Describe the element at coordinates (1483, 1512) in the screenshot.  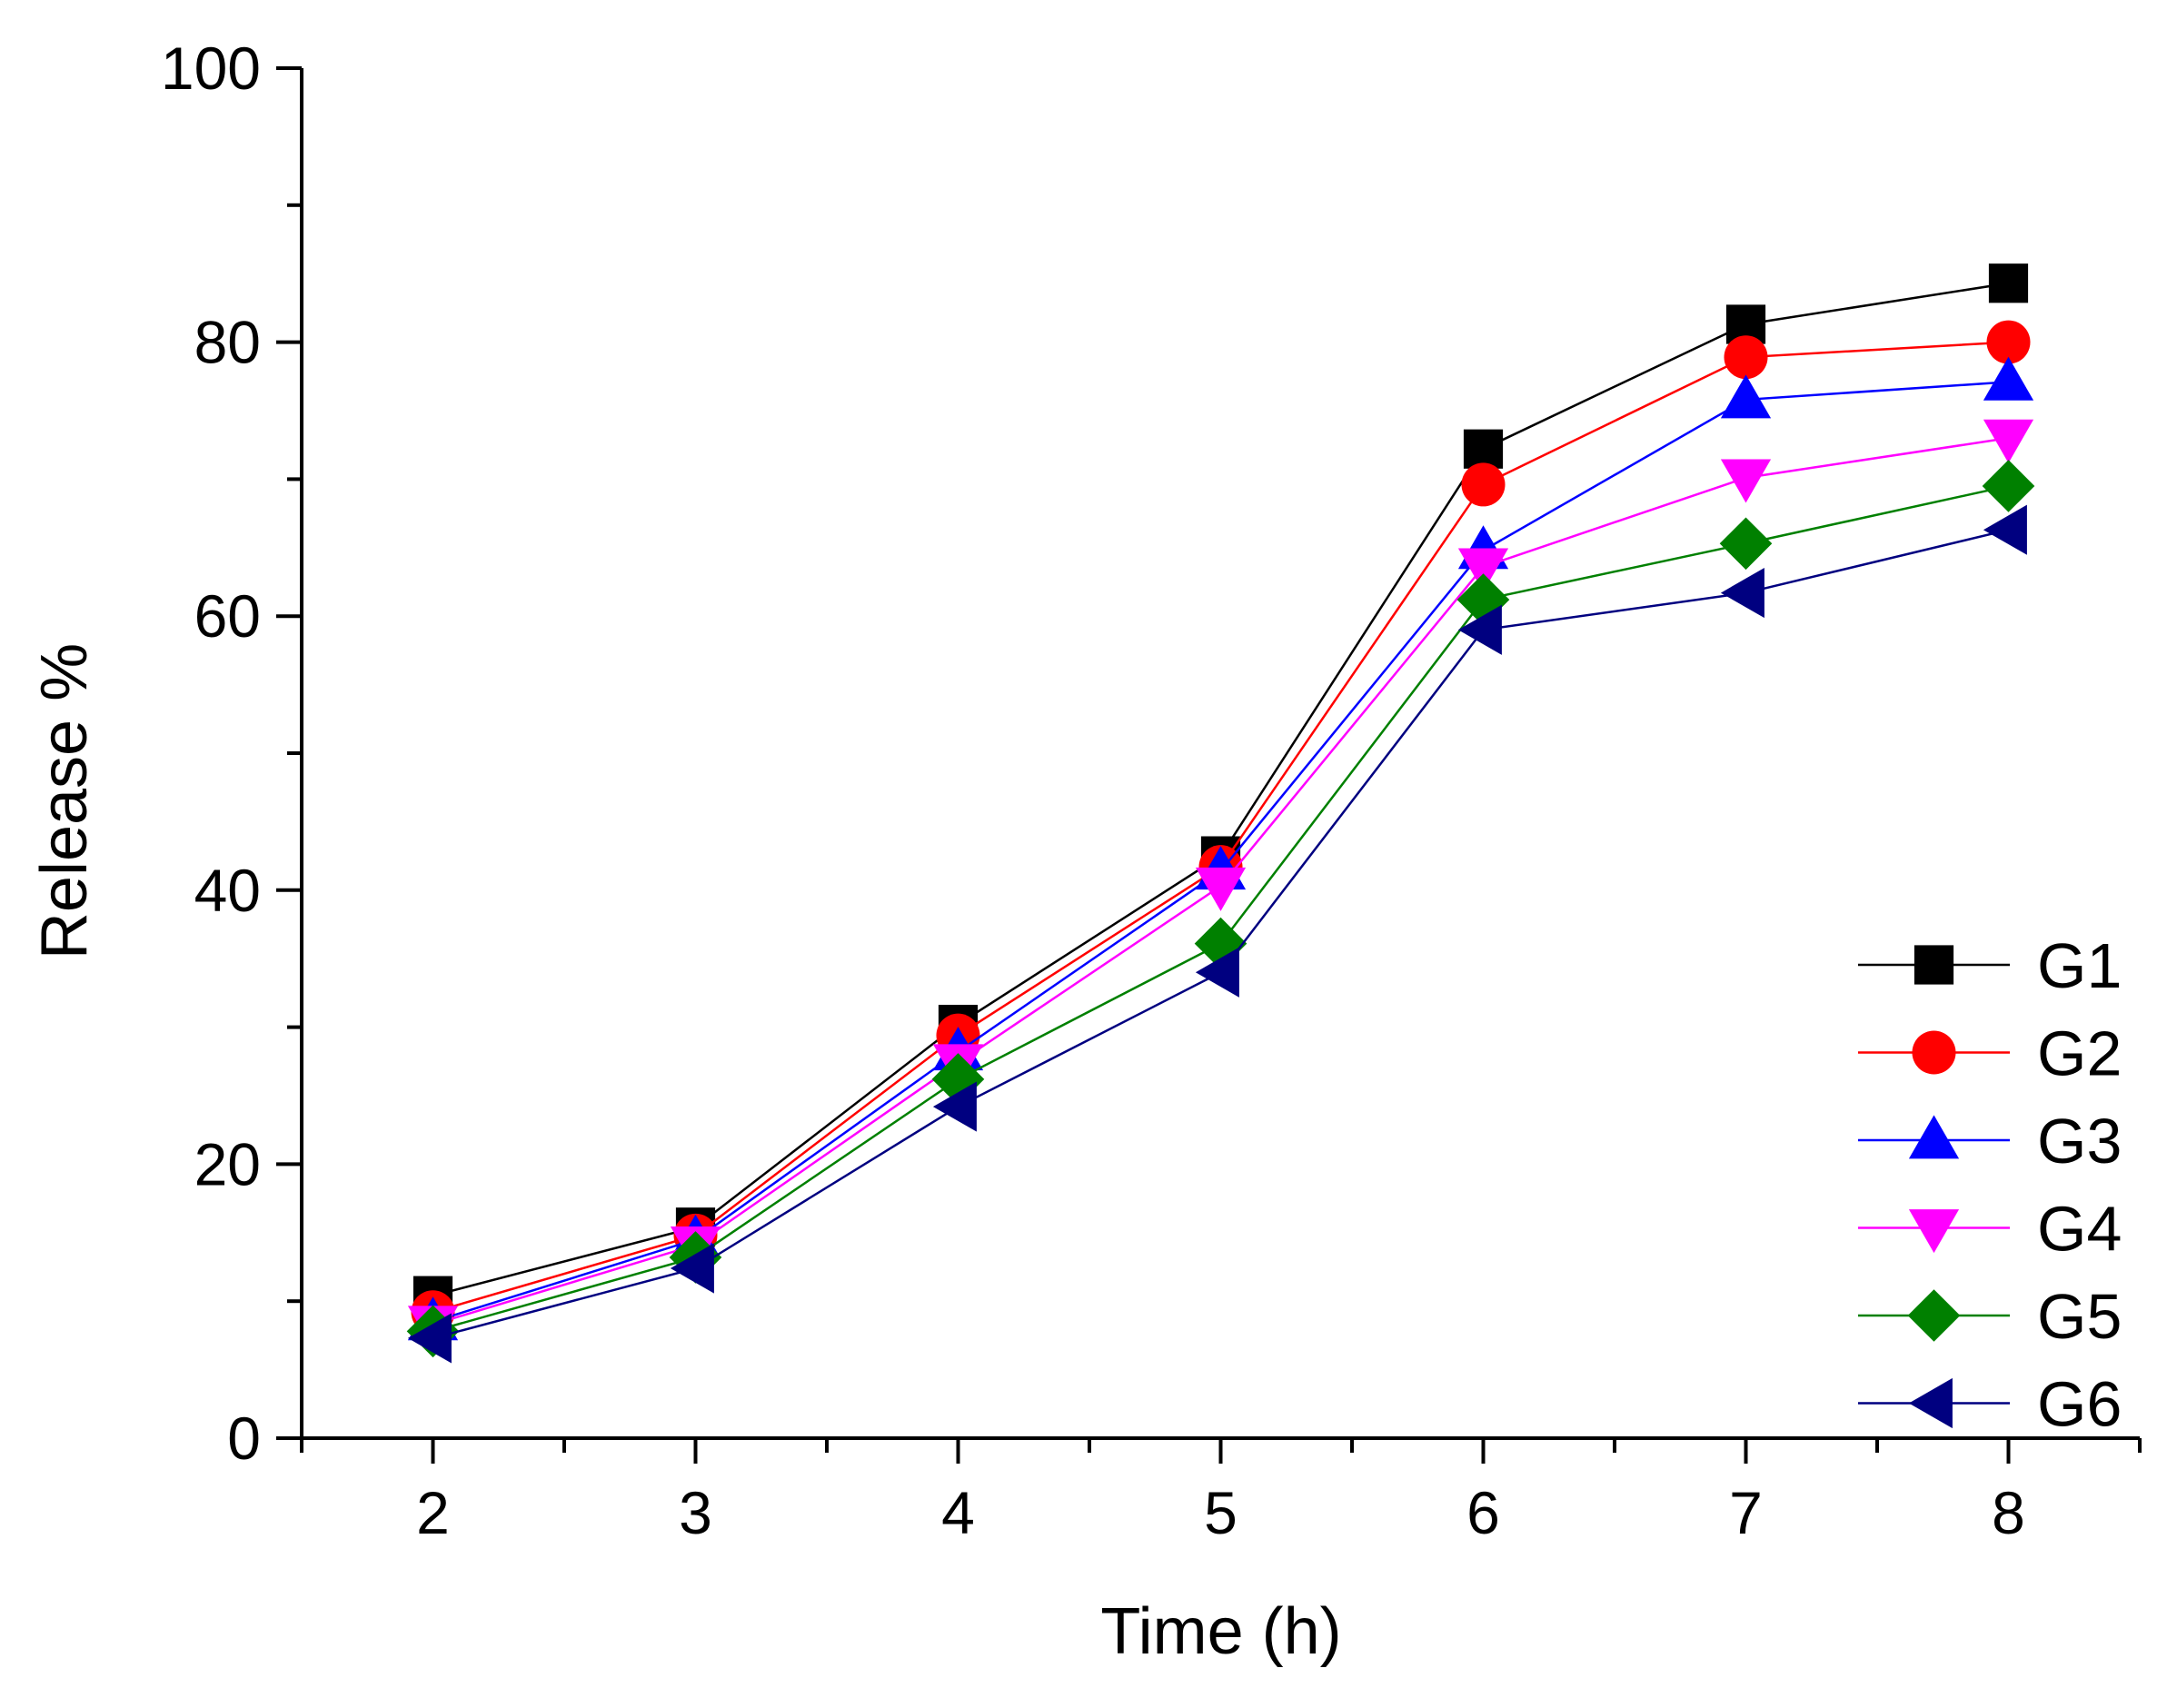
I see `x-tick-label: 6` at that location.